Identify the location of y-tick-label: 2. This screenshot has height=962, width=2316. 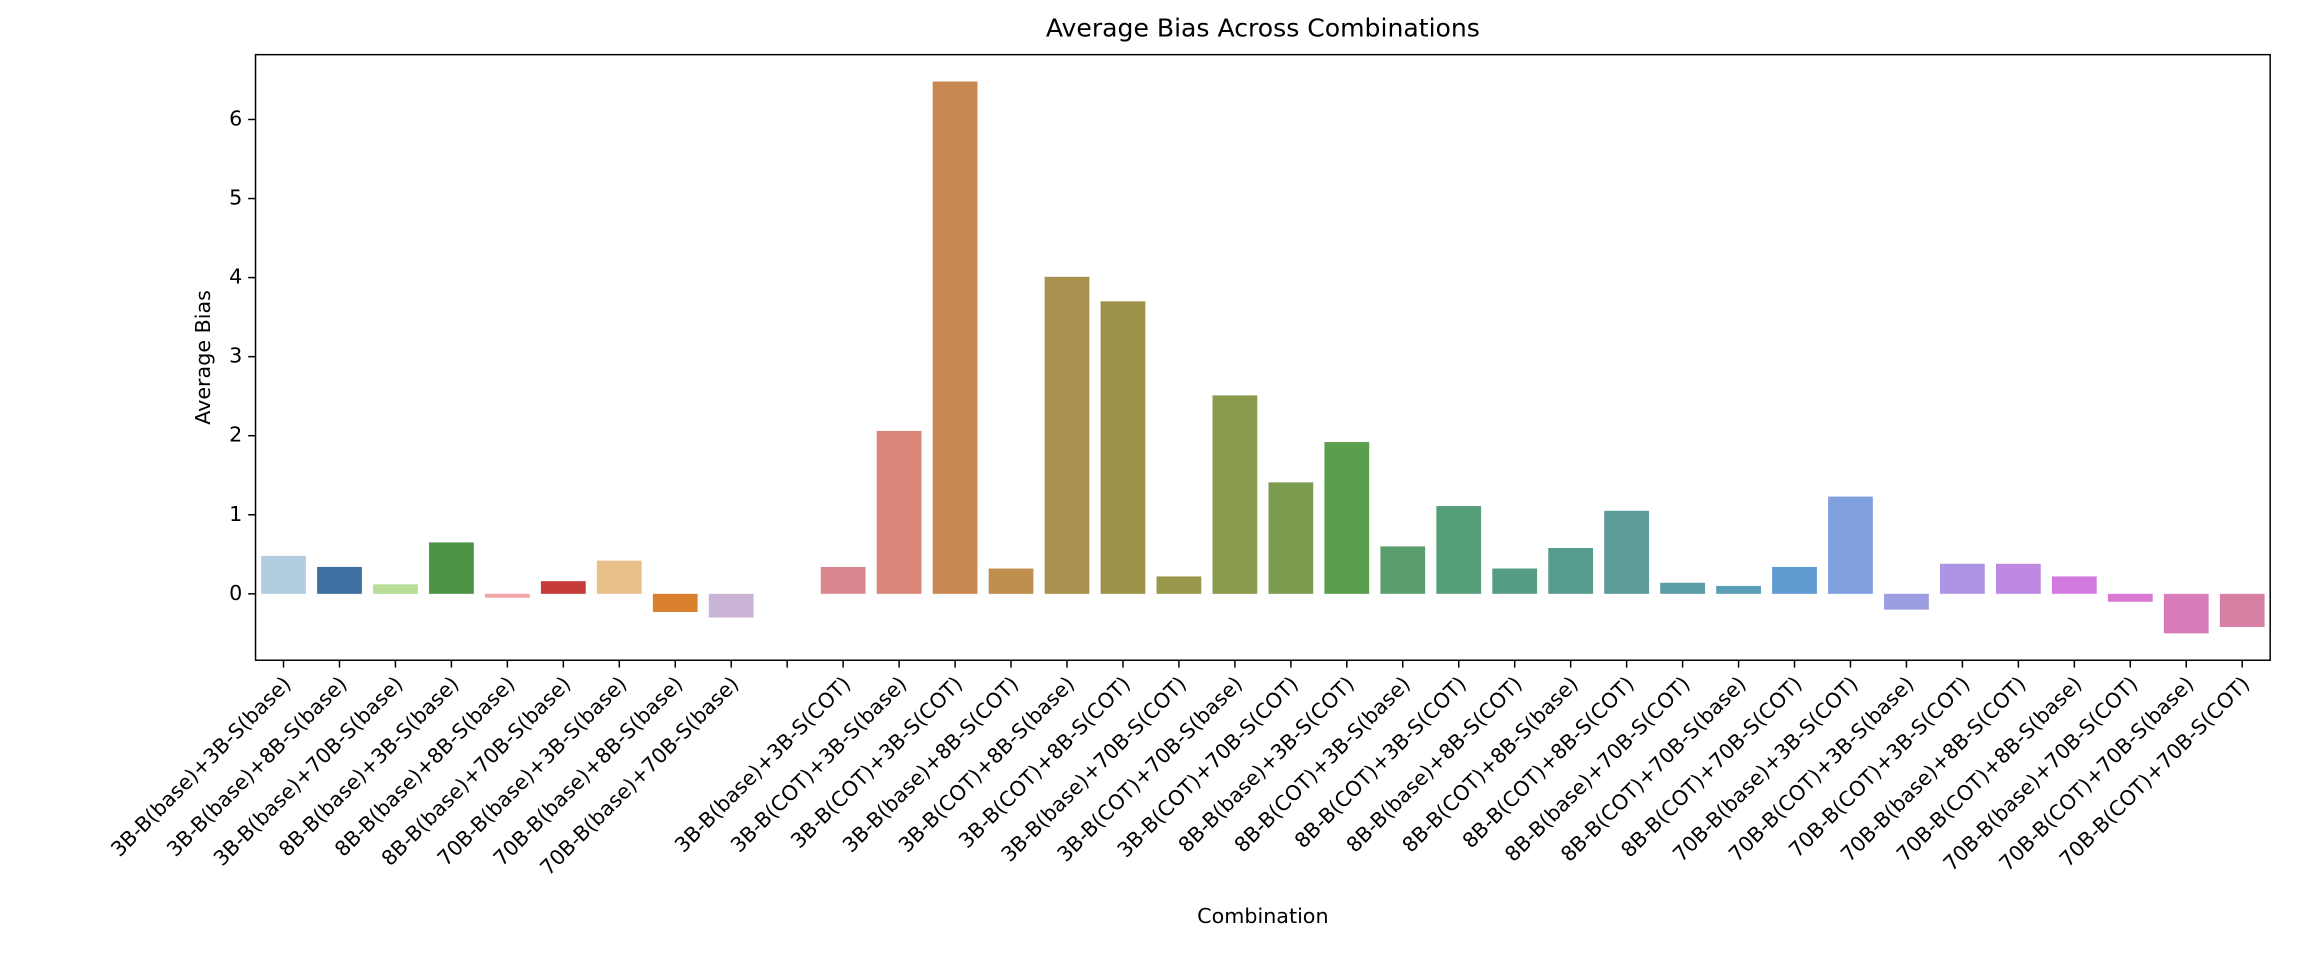
(235, 435).